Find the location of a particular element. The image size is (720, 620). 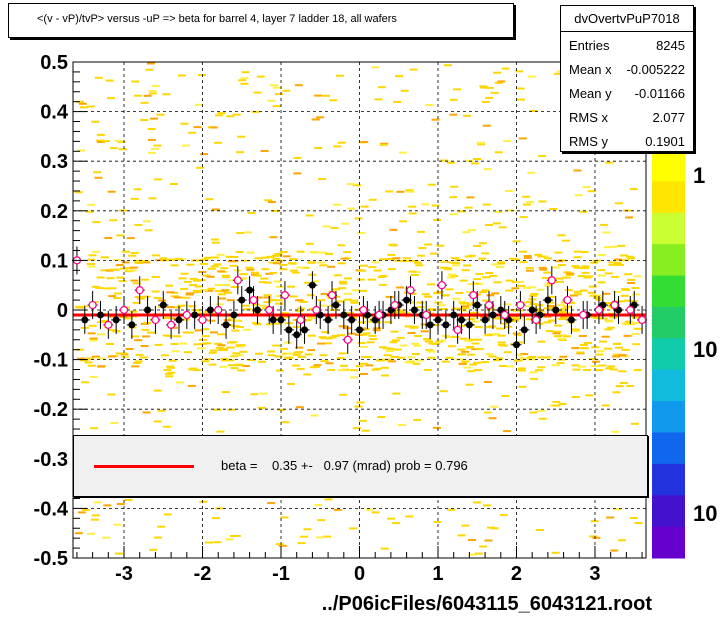

stats-value: 8245 is located at coordinates (670, 45).